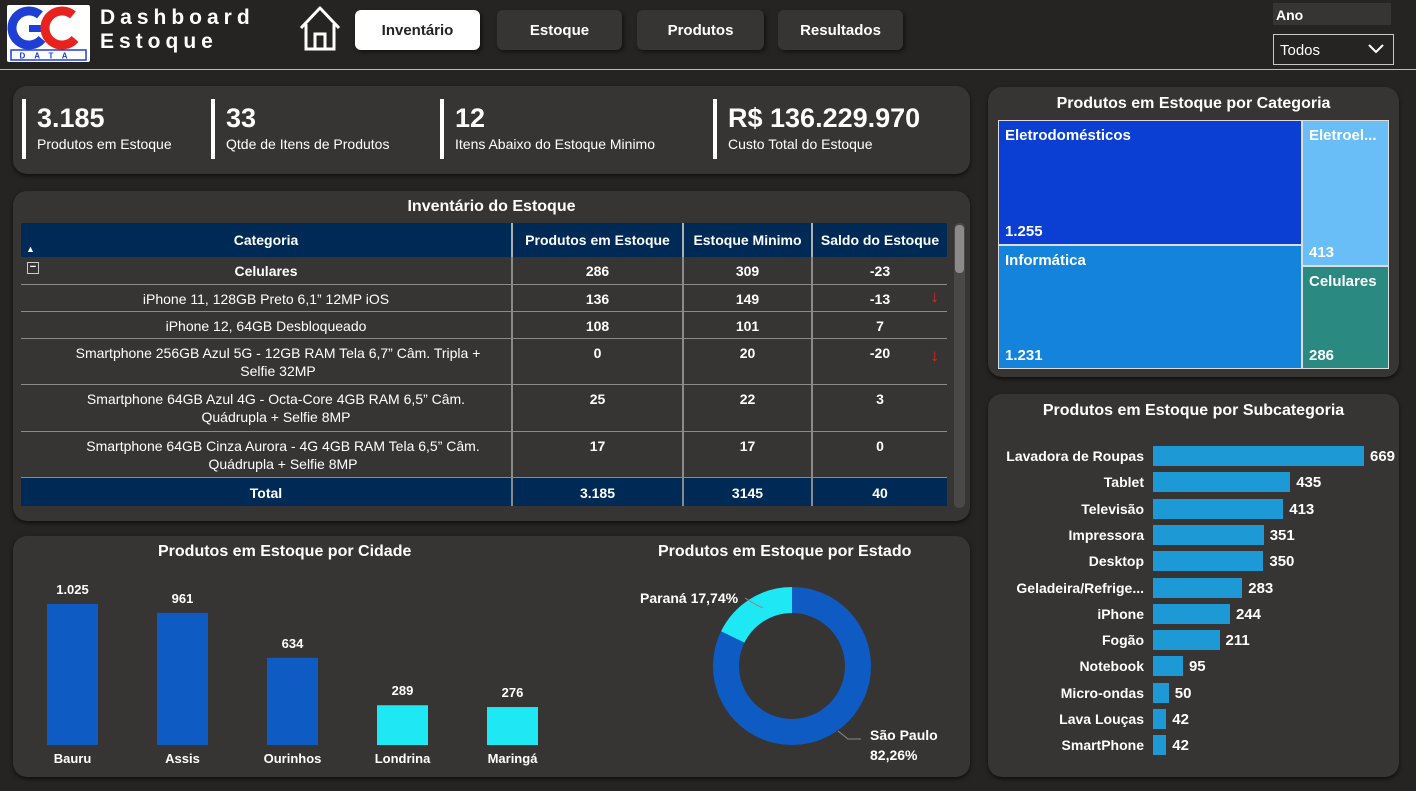  Describe the element at coordinates (1183, 693) in the screenshot. I see `subcategory-value-label: 50` at that location.